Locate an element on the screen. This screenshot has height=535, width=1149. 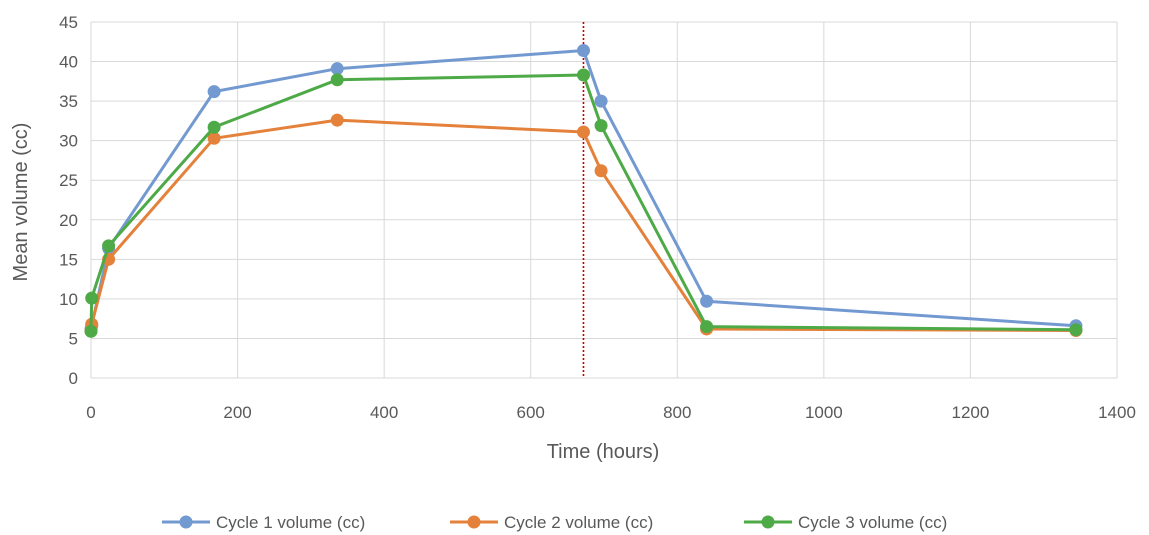
legend-item: Cycle 1 volume (cc) is located at coordinates (263, 522).